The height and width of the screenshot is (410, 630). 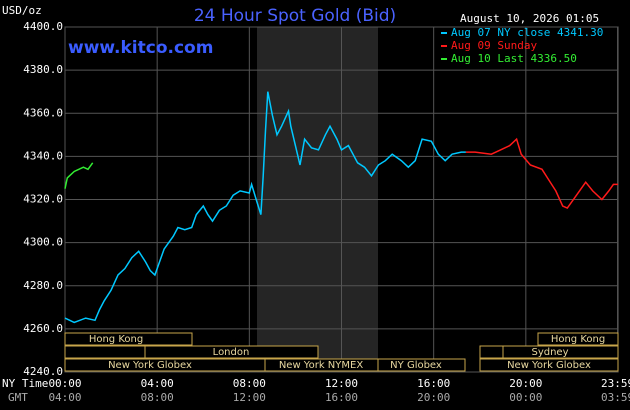 I want to click on gmt-tick-label: 16:00, so click(x=341, y=397).